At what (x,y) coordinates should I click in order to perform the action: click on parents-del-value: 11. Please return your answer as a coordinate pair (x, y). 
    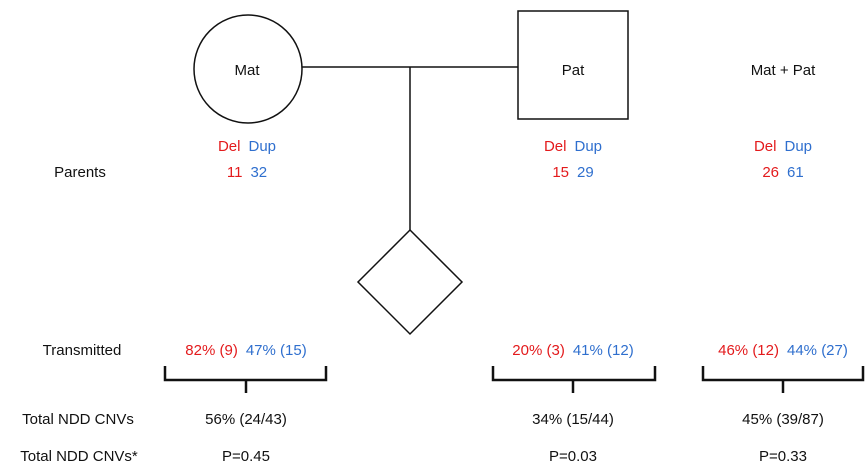
    Looking at the image, I should click on (234, 172).